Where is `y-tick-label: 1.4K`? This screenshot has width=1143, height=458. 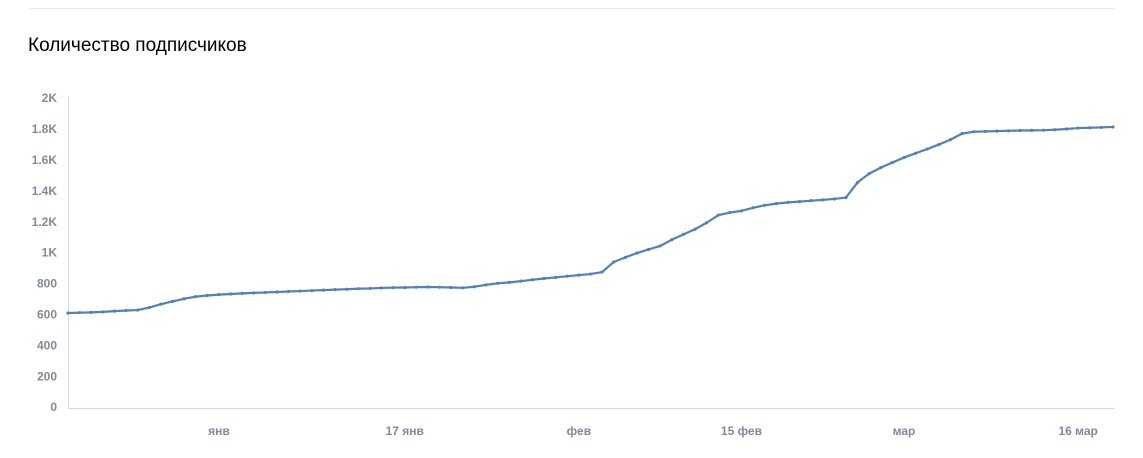 y-tick-label: 1.4K is located at coordinates (45, 191).